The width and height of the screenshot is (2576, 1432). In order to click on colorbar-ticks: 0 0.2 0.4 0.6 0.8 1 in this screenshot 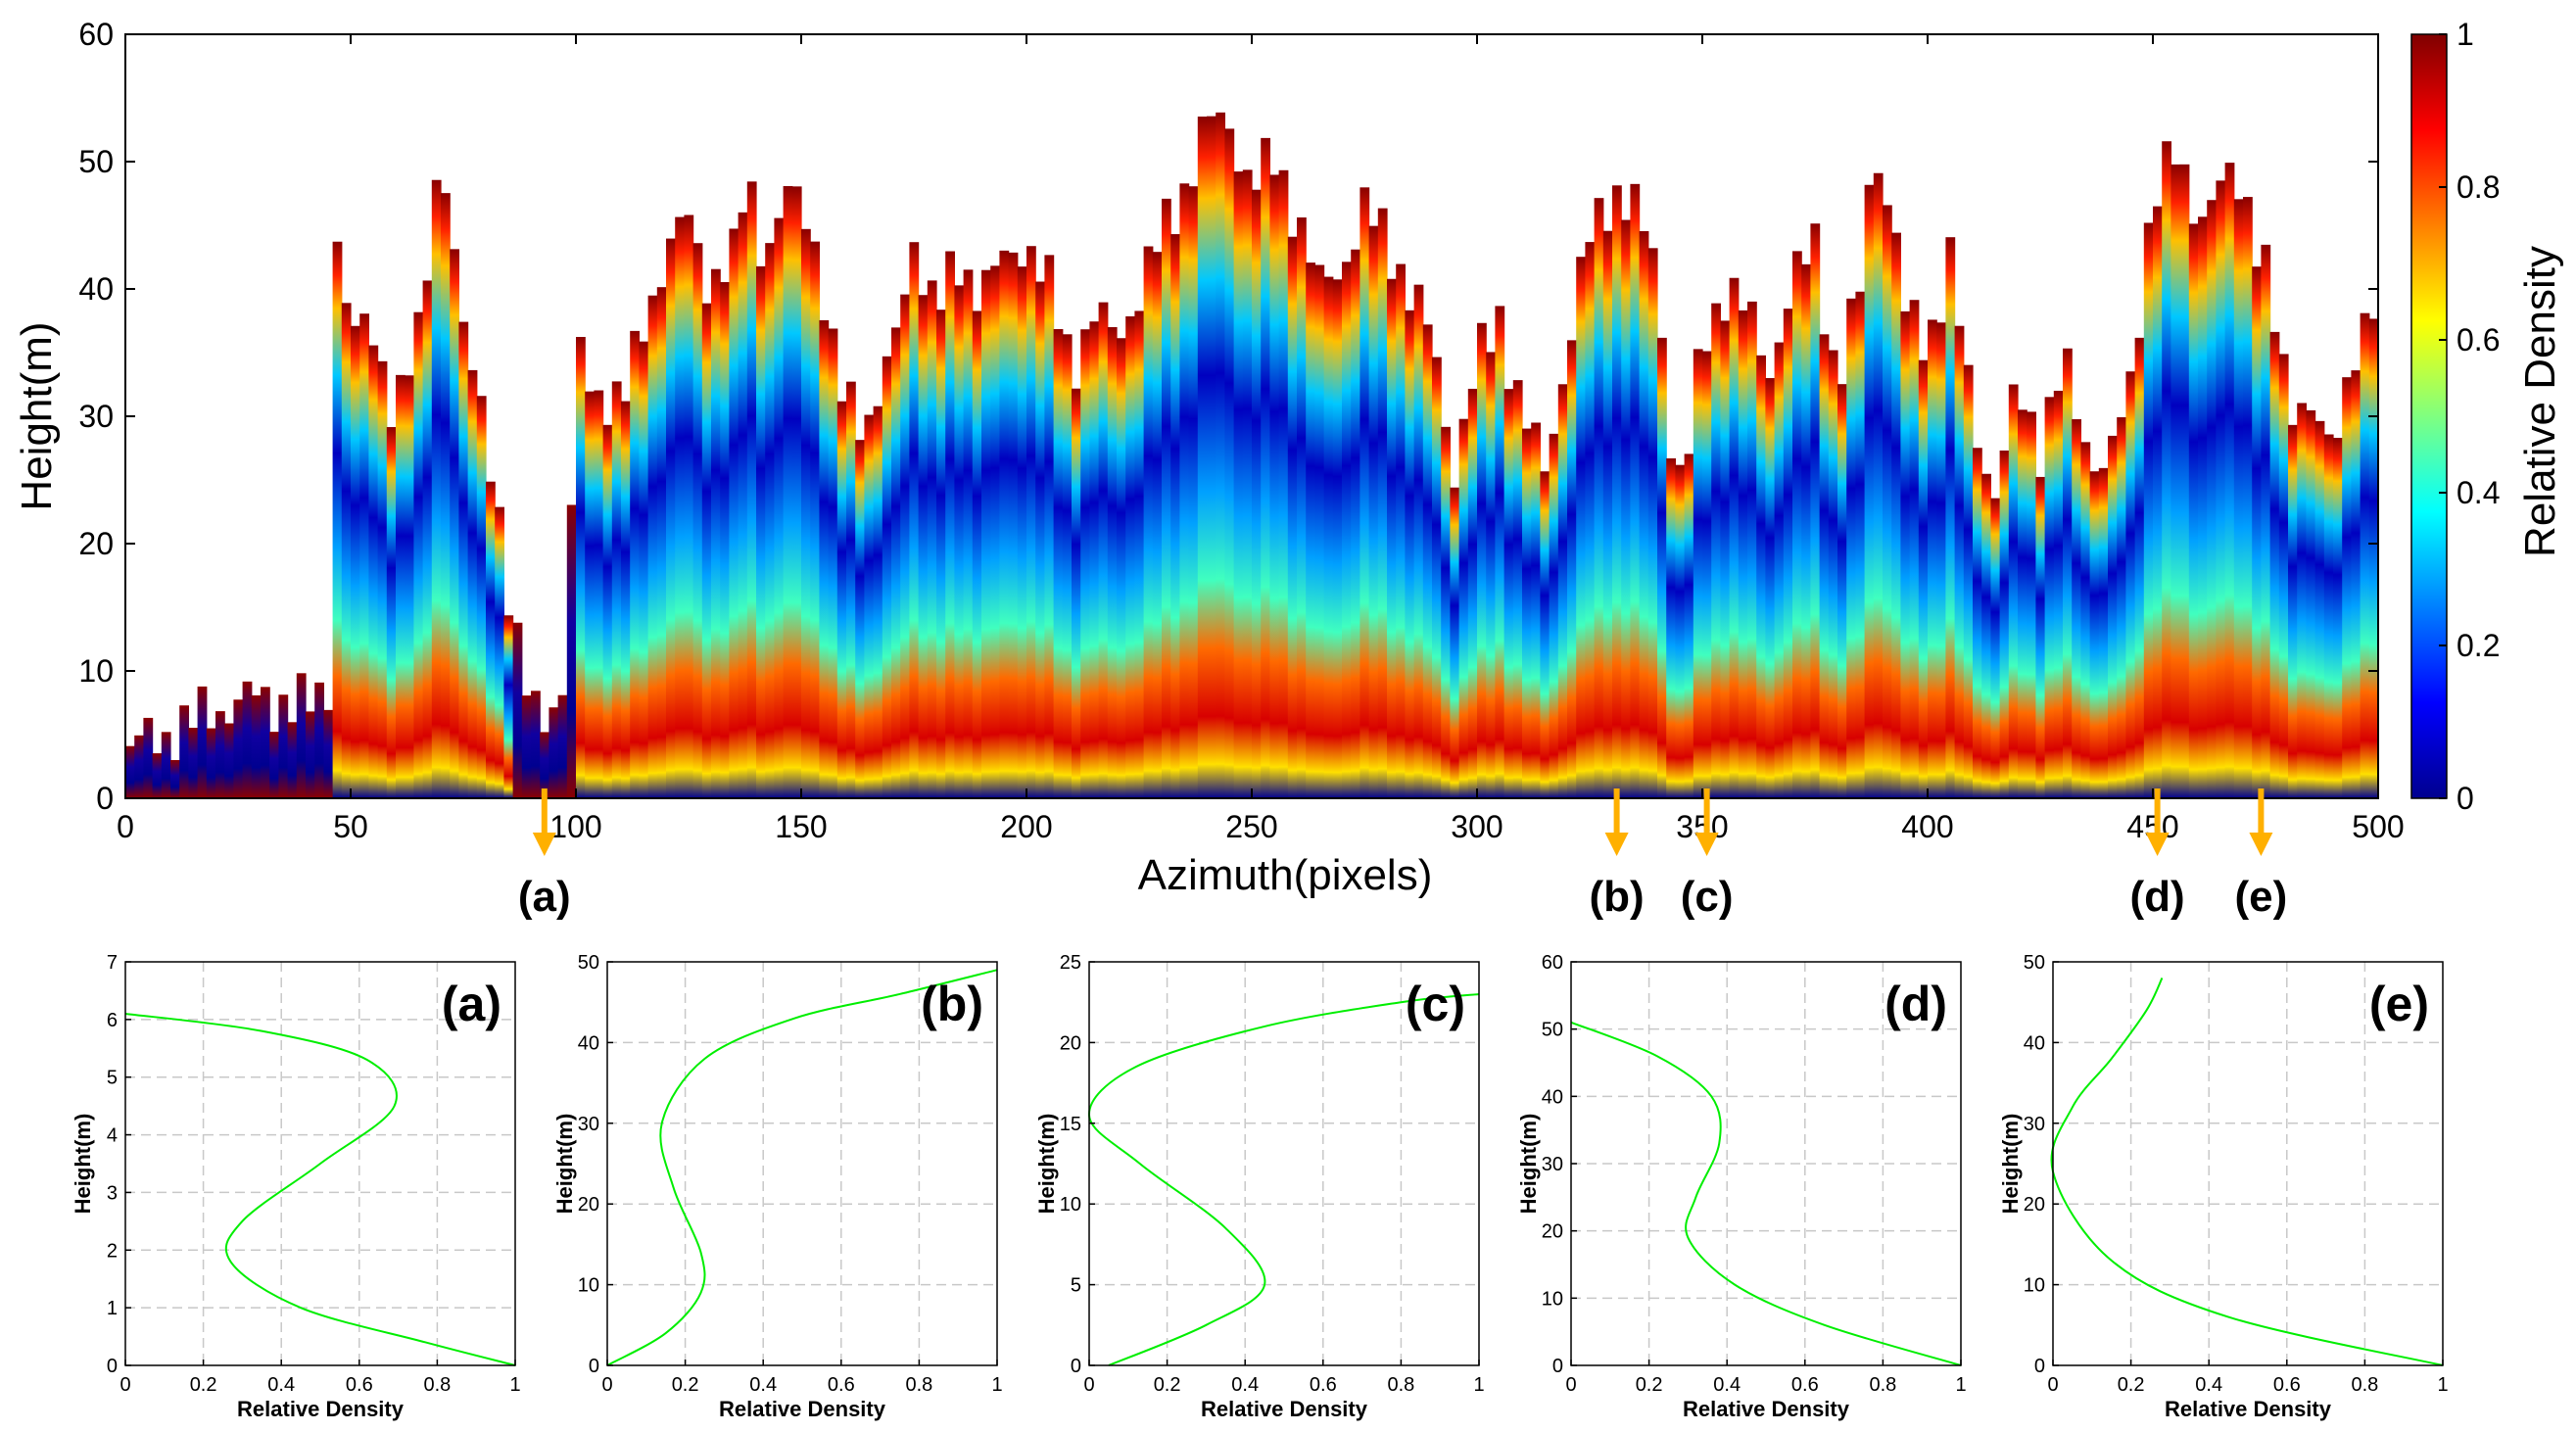, I will do `click(2469, 416)`.